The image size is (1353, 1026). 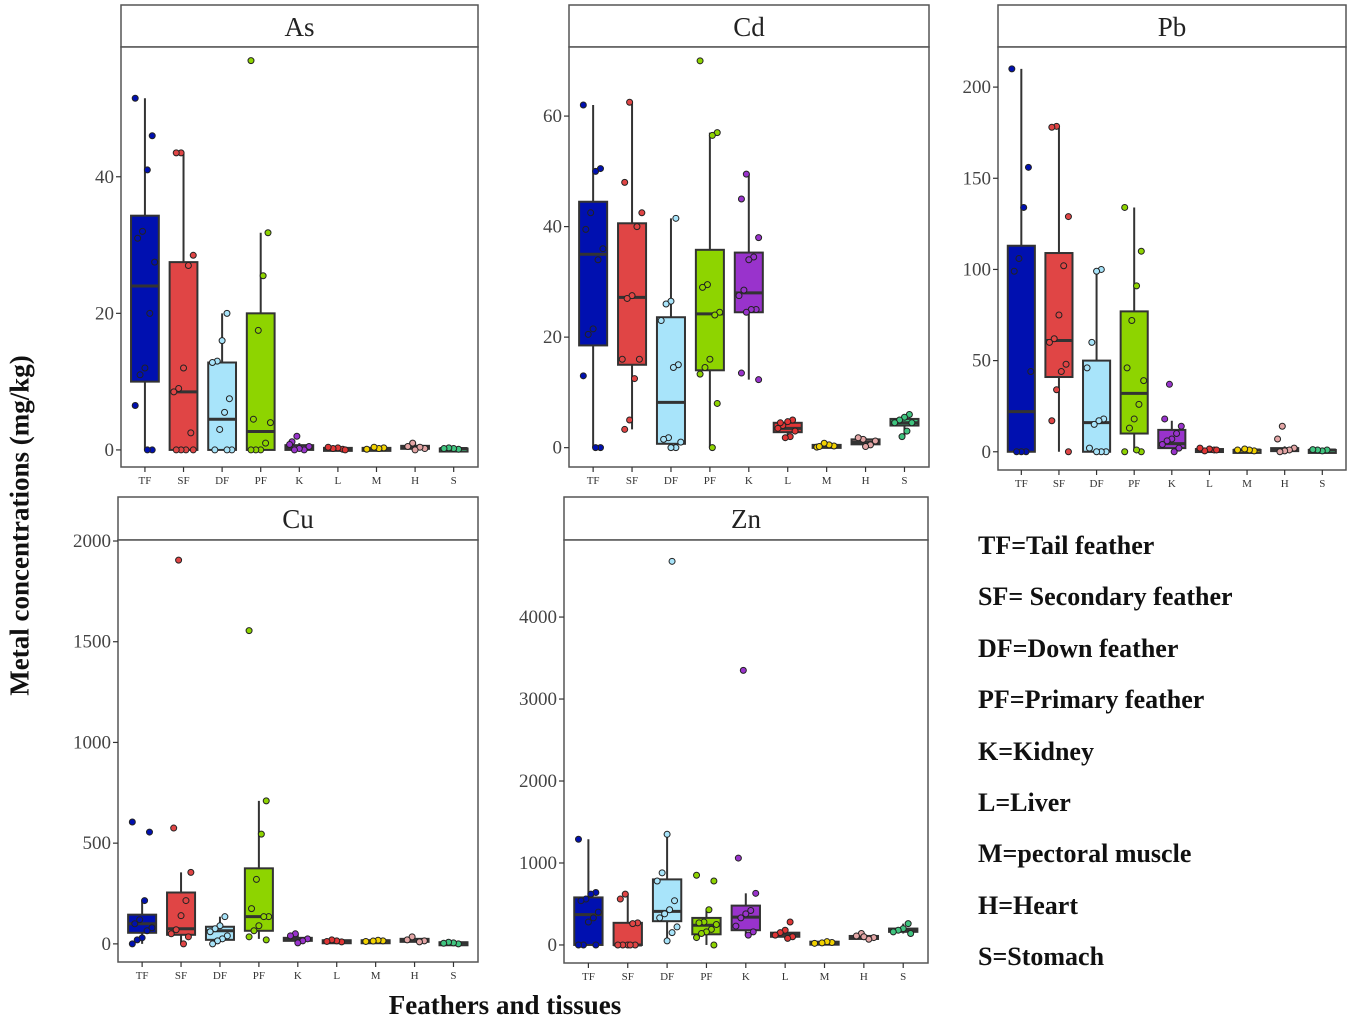 I want to click on legend-item: PF=Primary feather, so click(x=1091, y=700).